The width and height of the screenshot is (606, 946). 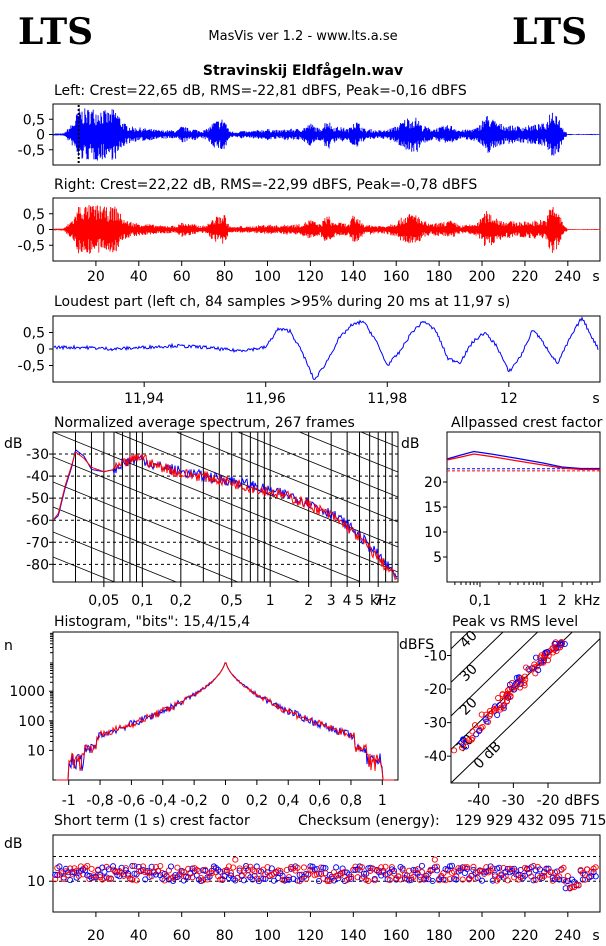 I want to click on loud-frame, so click(x=326, y=349).